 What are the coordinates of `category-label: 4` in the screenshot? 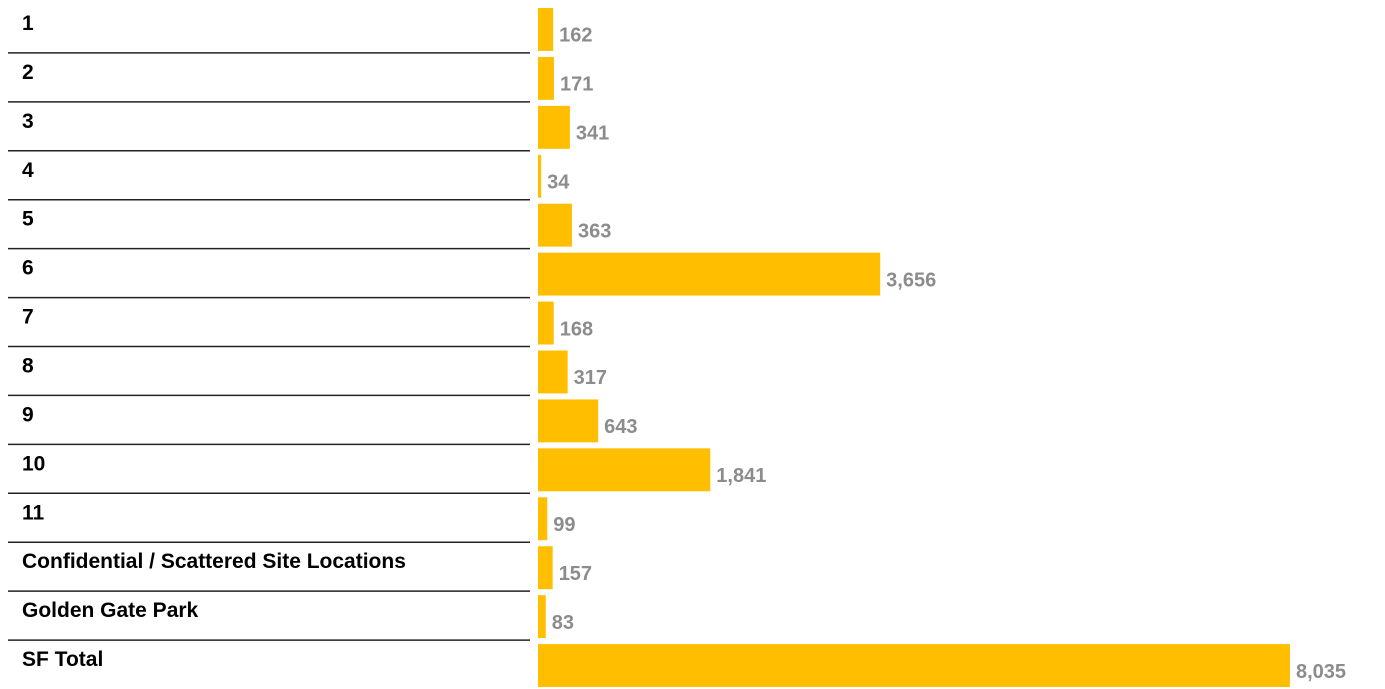 It's located at (28, 170).